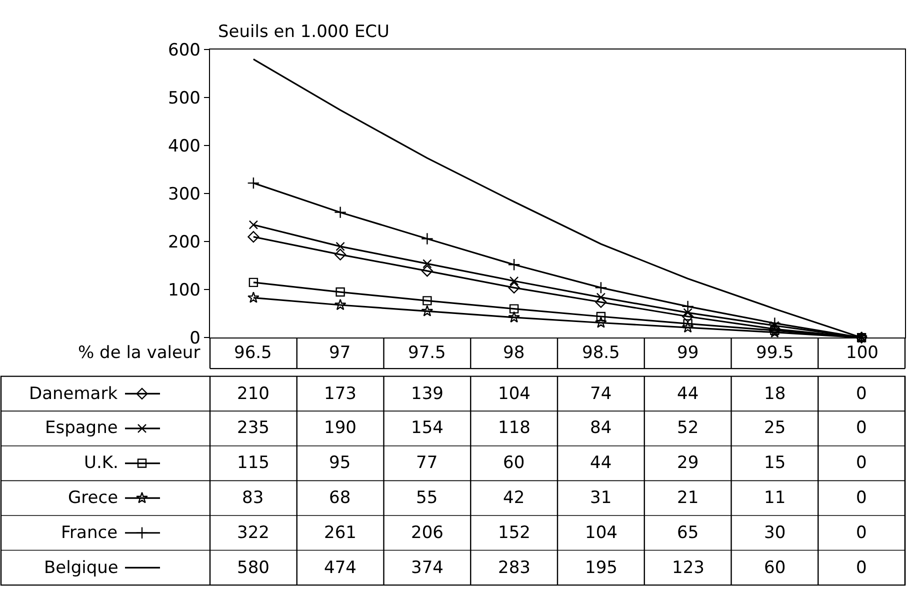 The height and width of the screenshot is (598, 920). Describe the element at coordinates (514, 428) in the screenshot. I see `data-label: 118` at that location.